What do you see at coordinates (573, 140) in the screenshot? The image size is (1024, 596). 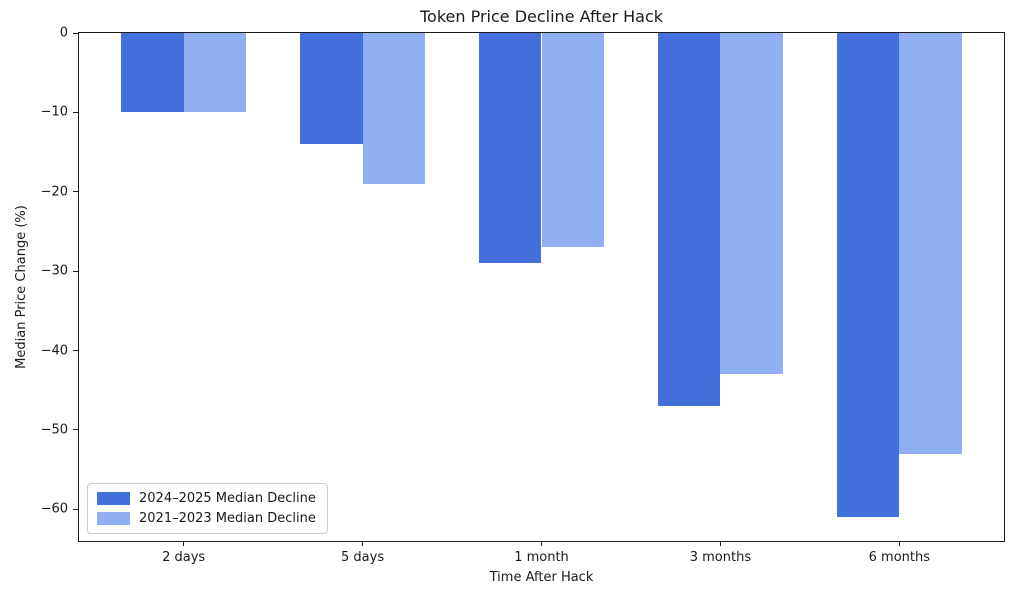 I see `bar-2021–2023-1-month` at bounding box center [573, 140].